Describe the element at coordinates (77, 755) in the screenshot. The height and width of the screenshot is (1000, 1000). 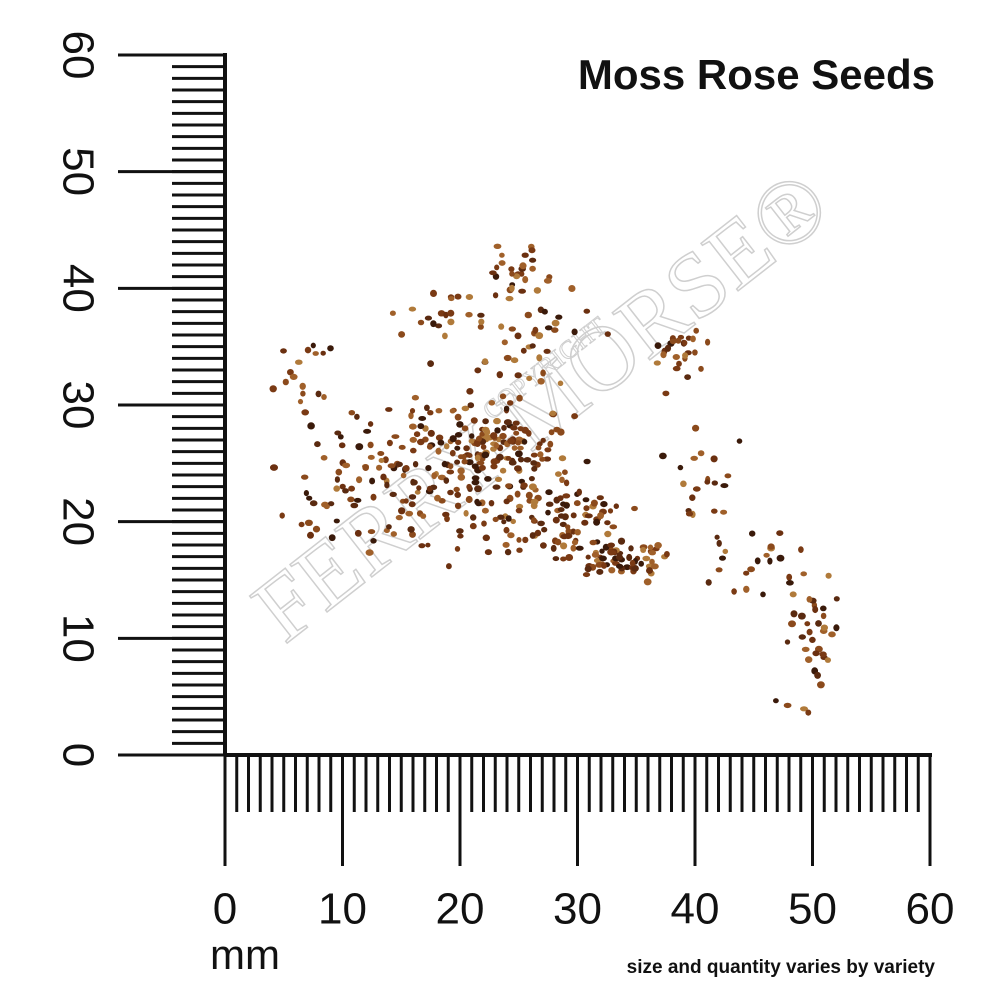
I see `ruler-label: 0` at that location.